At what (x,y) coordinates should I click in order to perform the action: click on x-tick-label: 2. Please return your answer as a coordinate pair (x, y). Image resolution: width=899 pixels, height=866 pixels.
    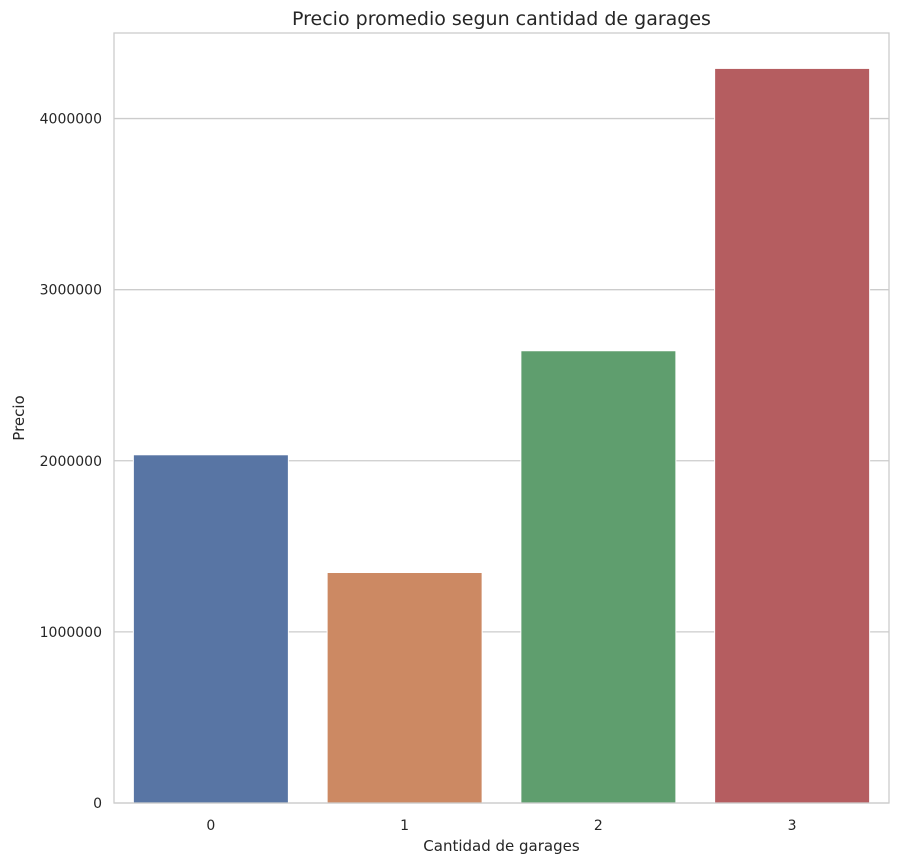
    Looking at the image, I should click on (598, 826).